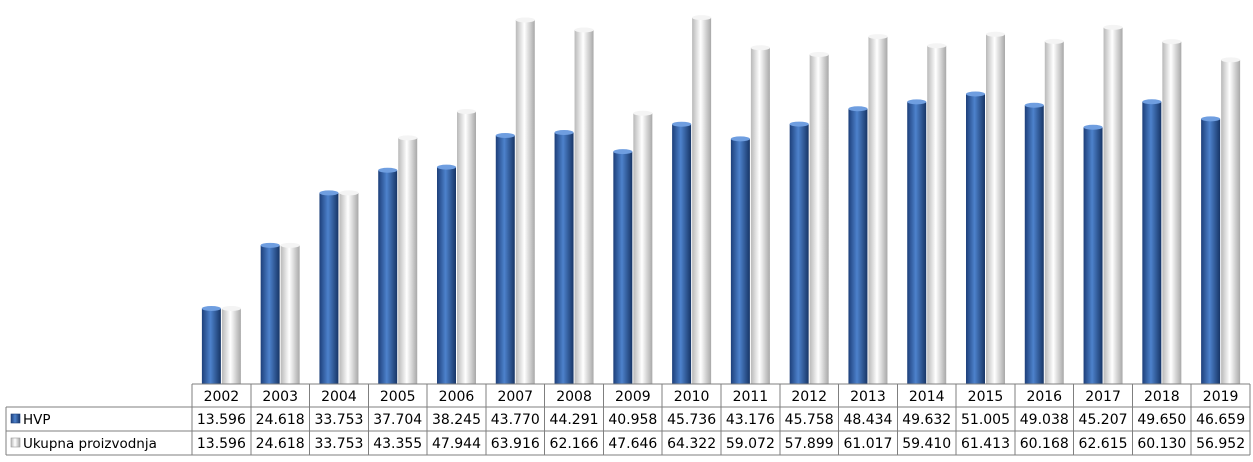 Image resolution: width=1253 pixels, height=462 pixels. What do you see at coordinates (868, 397) in the screenshot?
I see `x-tick-label: 2013` at bounding box center [868, 397].